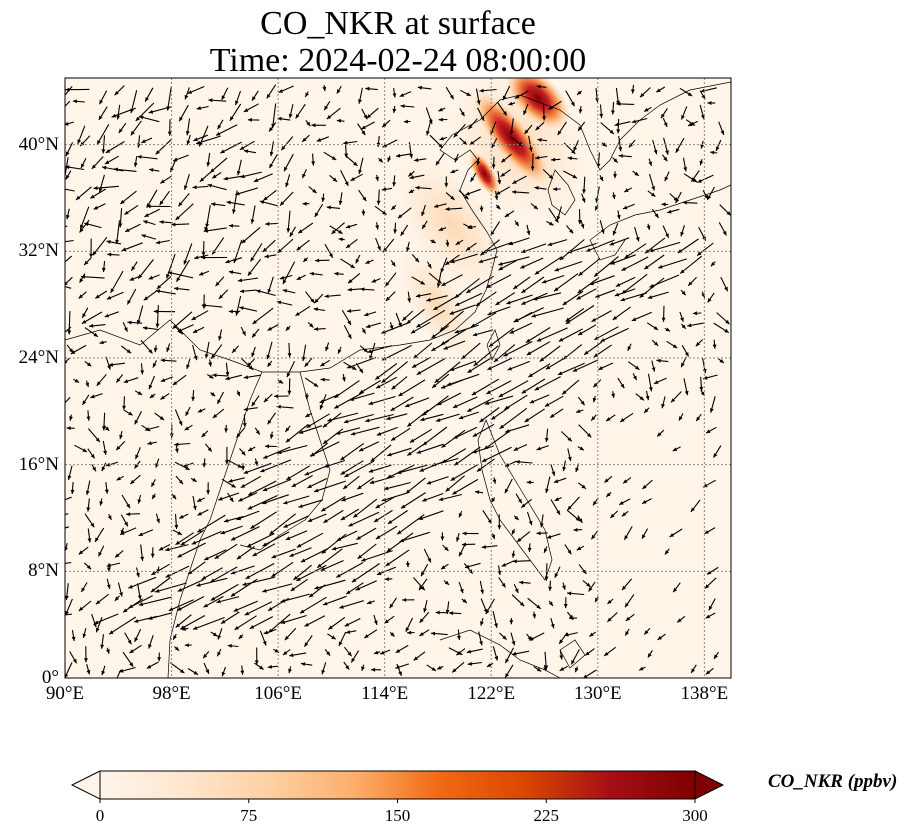 This screenshot has width=920, height=836. Describe the element at coordinates (43, 571) in the screenshot. I see `lat-tick-label: 8°N` at that location.